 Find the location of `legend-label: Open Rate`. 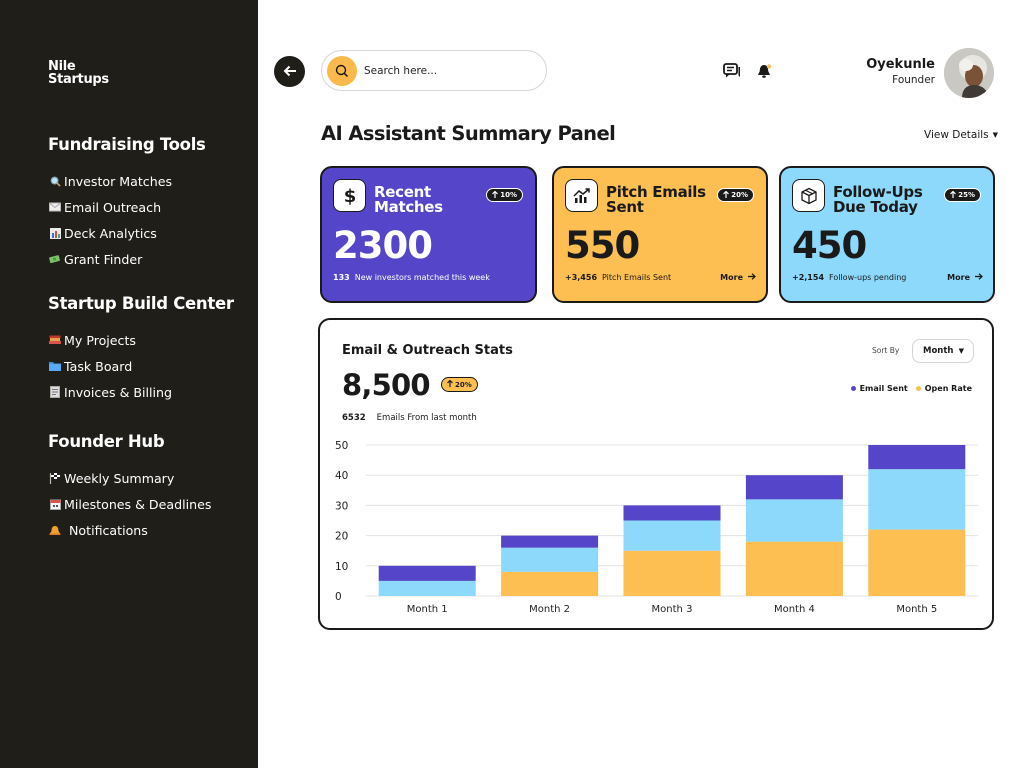

legend-label: Open Rate is located at coordinates (948, 388).